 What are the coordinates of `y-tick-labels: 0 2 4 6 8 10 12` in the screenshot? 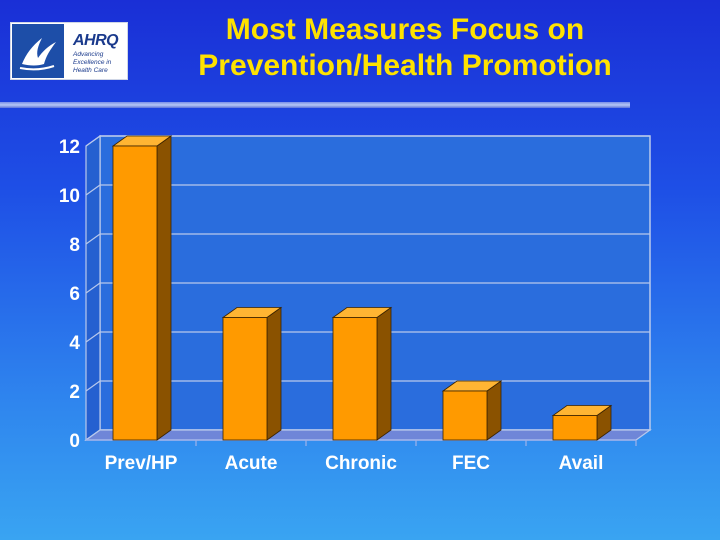 It's located at (70, 294).